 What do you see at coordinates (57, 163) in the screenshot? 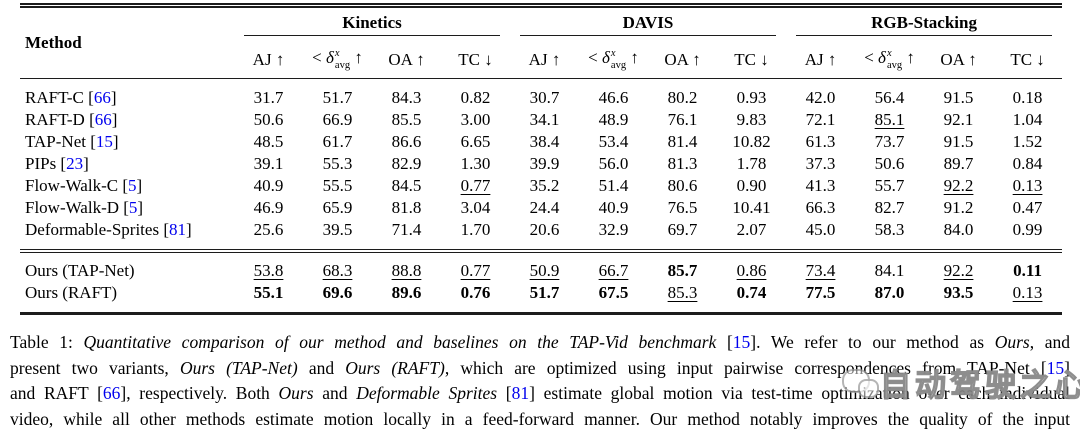
I see `method-cell: PIPs [23]` at bounding box center [57, 163].